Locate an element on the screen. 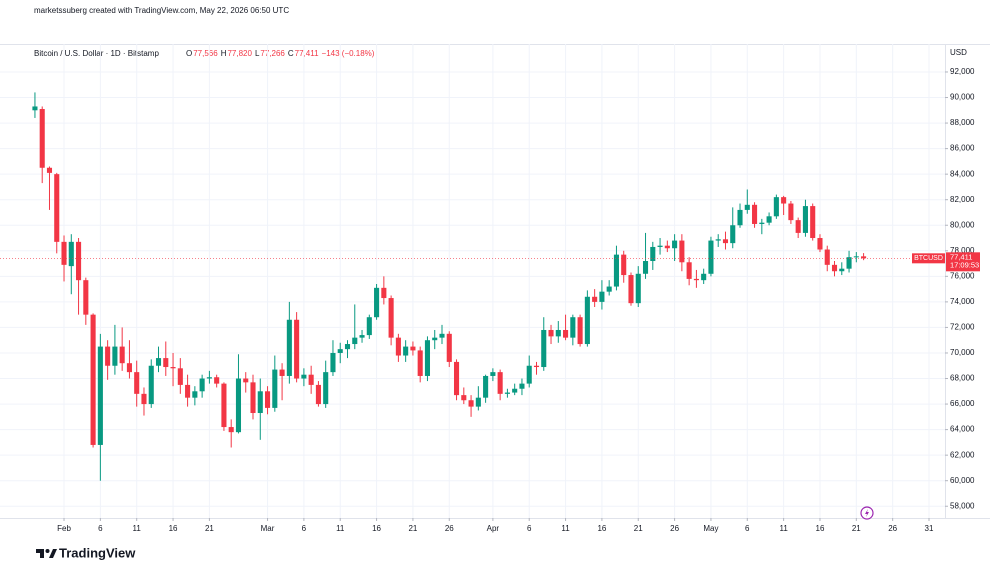 The height and width of the screenshot is (576, 990). event-icon-bolt is located at coordinates (867, 513).